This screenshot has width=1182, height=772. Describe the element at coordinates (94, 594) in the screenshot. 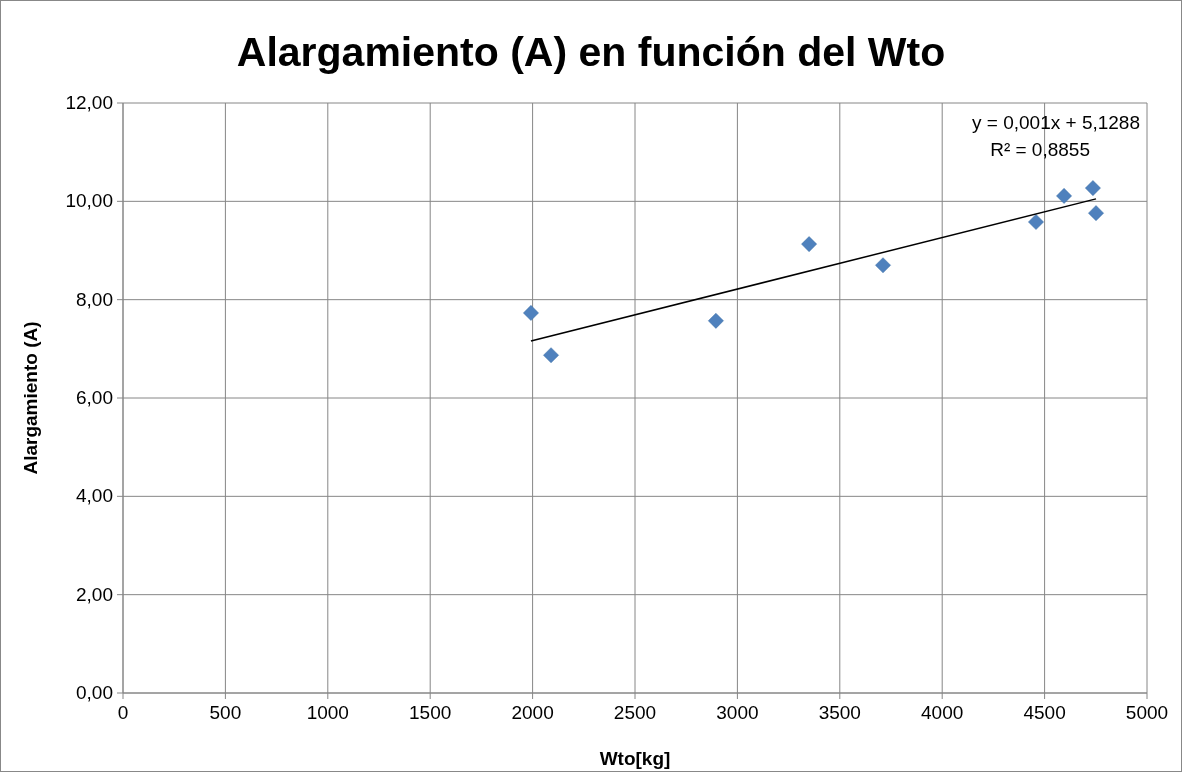

I see `y-tick-label: 2,00` at that location.